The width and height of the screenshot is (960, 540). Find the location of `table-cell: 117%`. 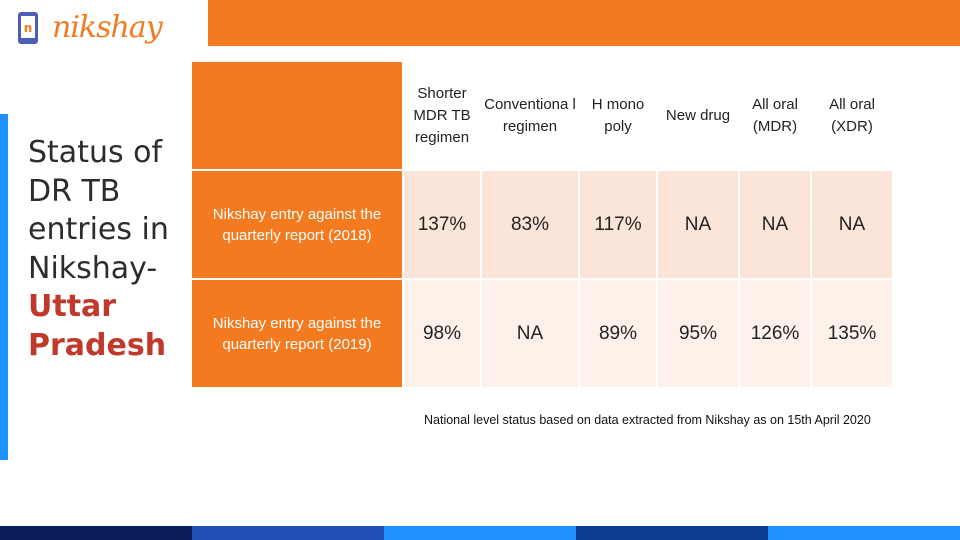

table-cell: 117% is located at coordinates (618, 224).